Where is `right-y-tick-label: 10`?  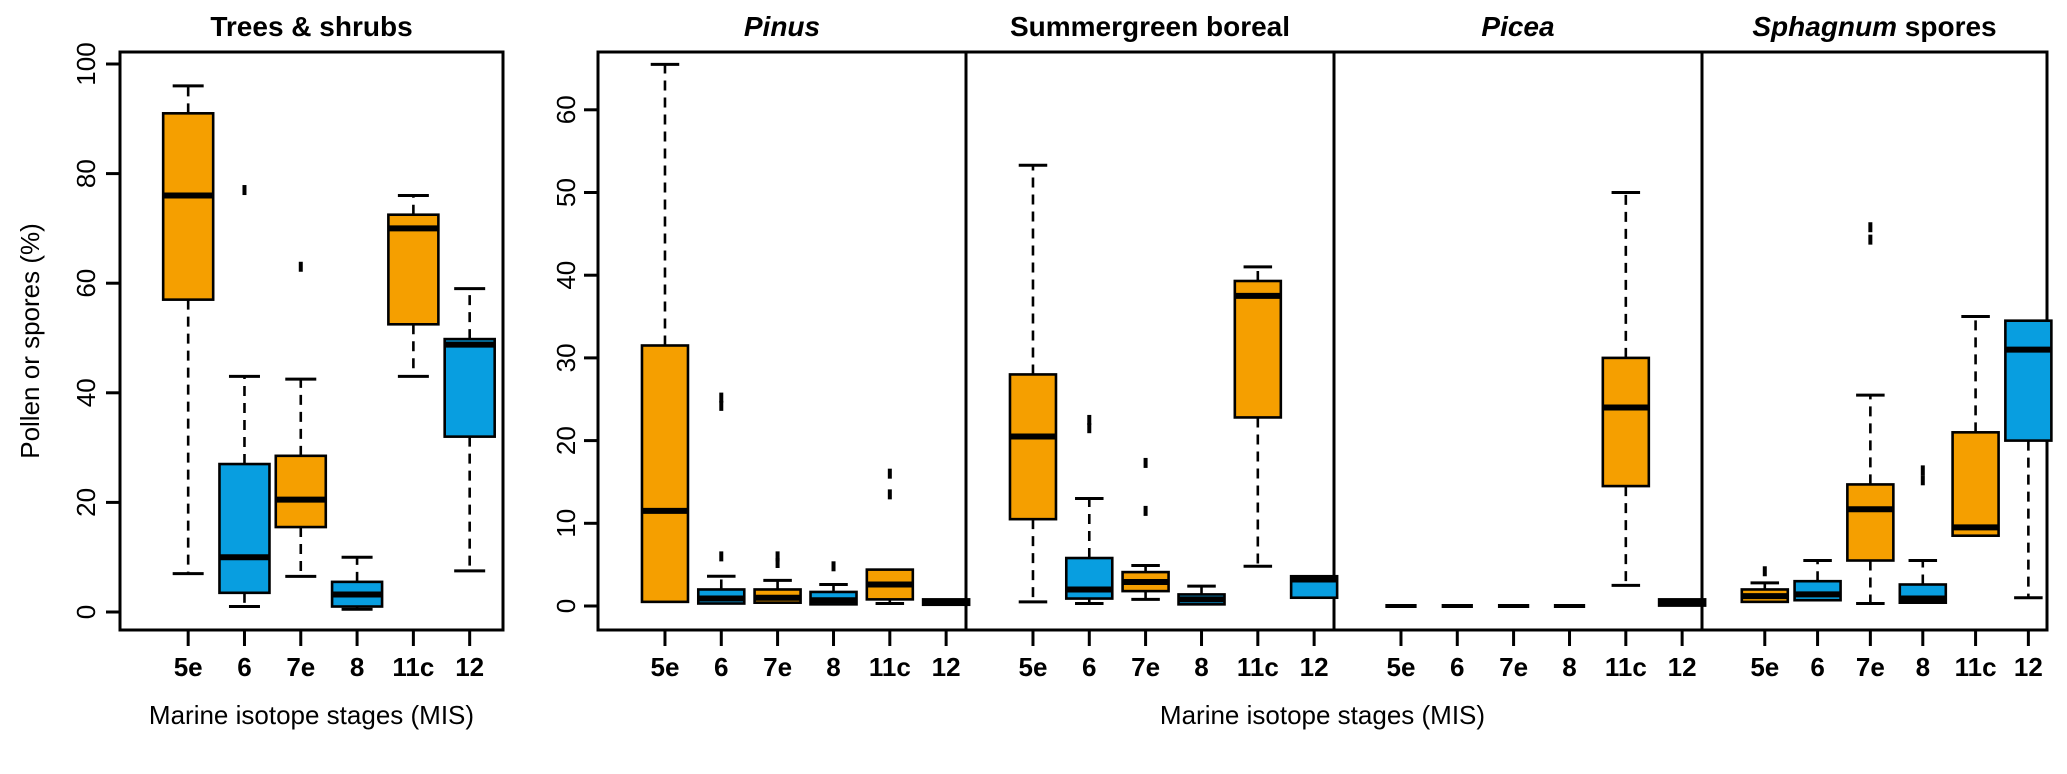
right-y-tick-label: 10 is located at coordinates (566, 523).